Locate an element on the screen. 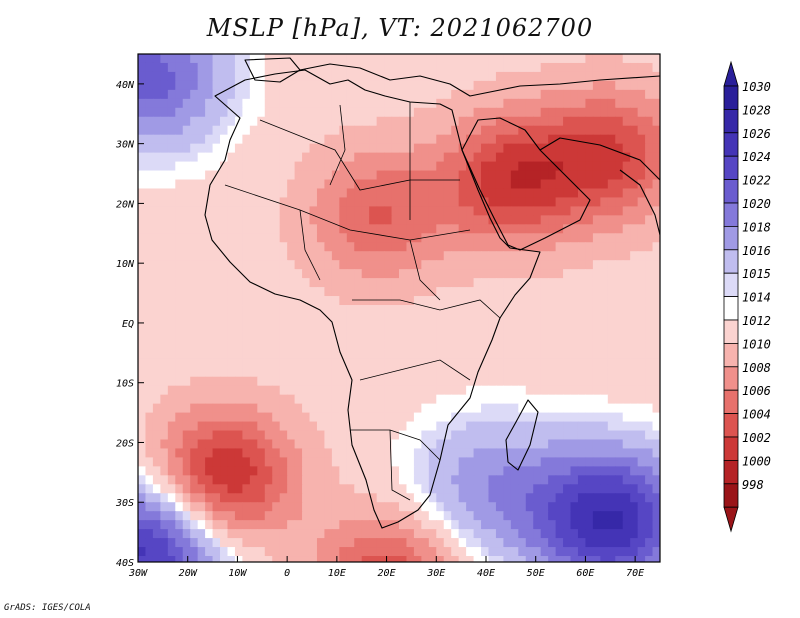 This screenshot has width=800, height=618. colorbar-swatch is located at coordinates (731, 144).